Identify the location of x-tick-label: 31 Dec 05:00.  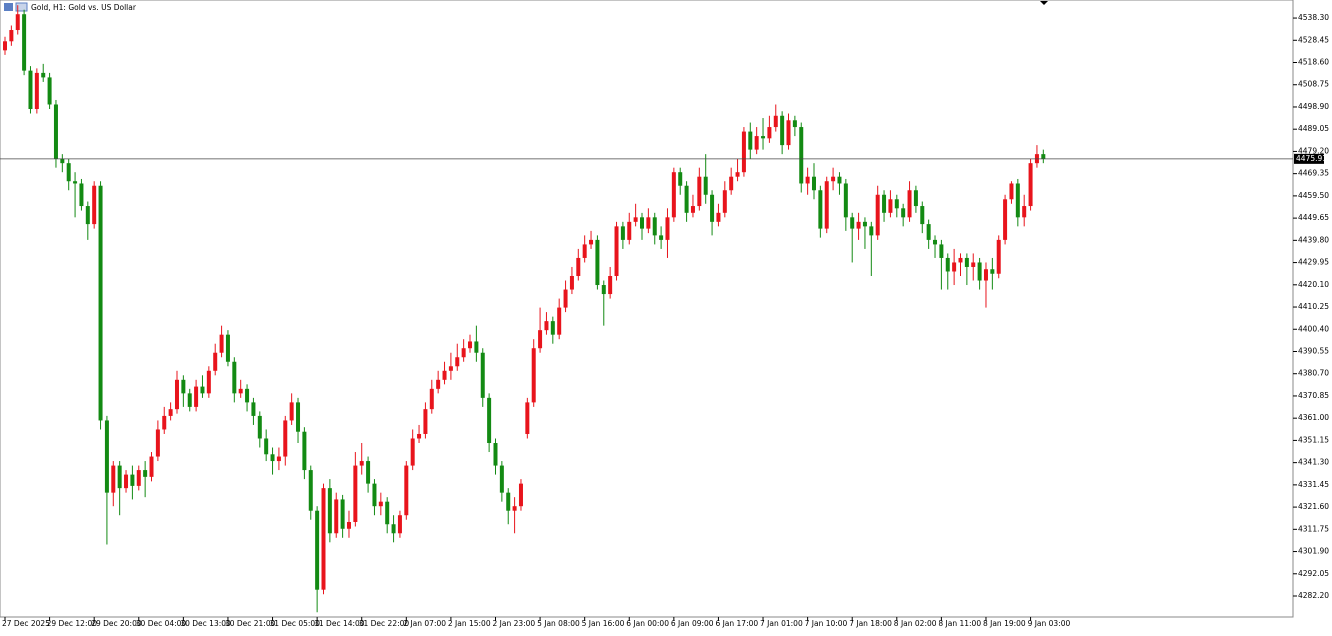
(295, 623).